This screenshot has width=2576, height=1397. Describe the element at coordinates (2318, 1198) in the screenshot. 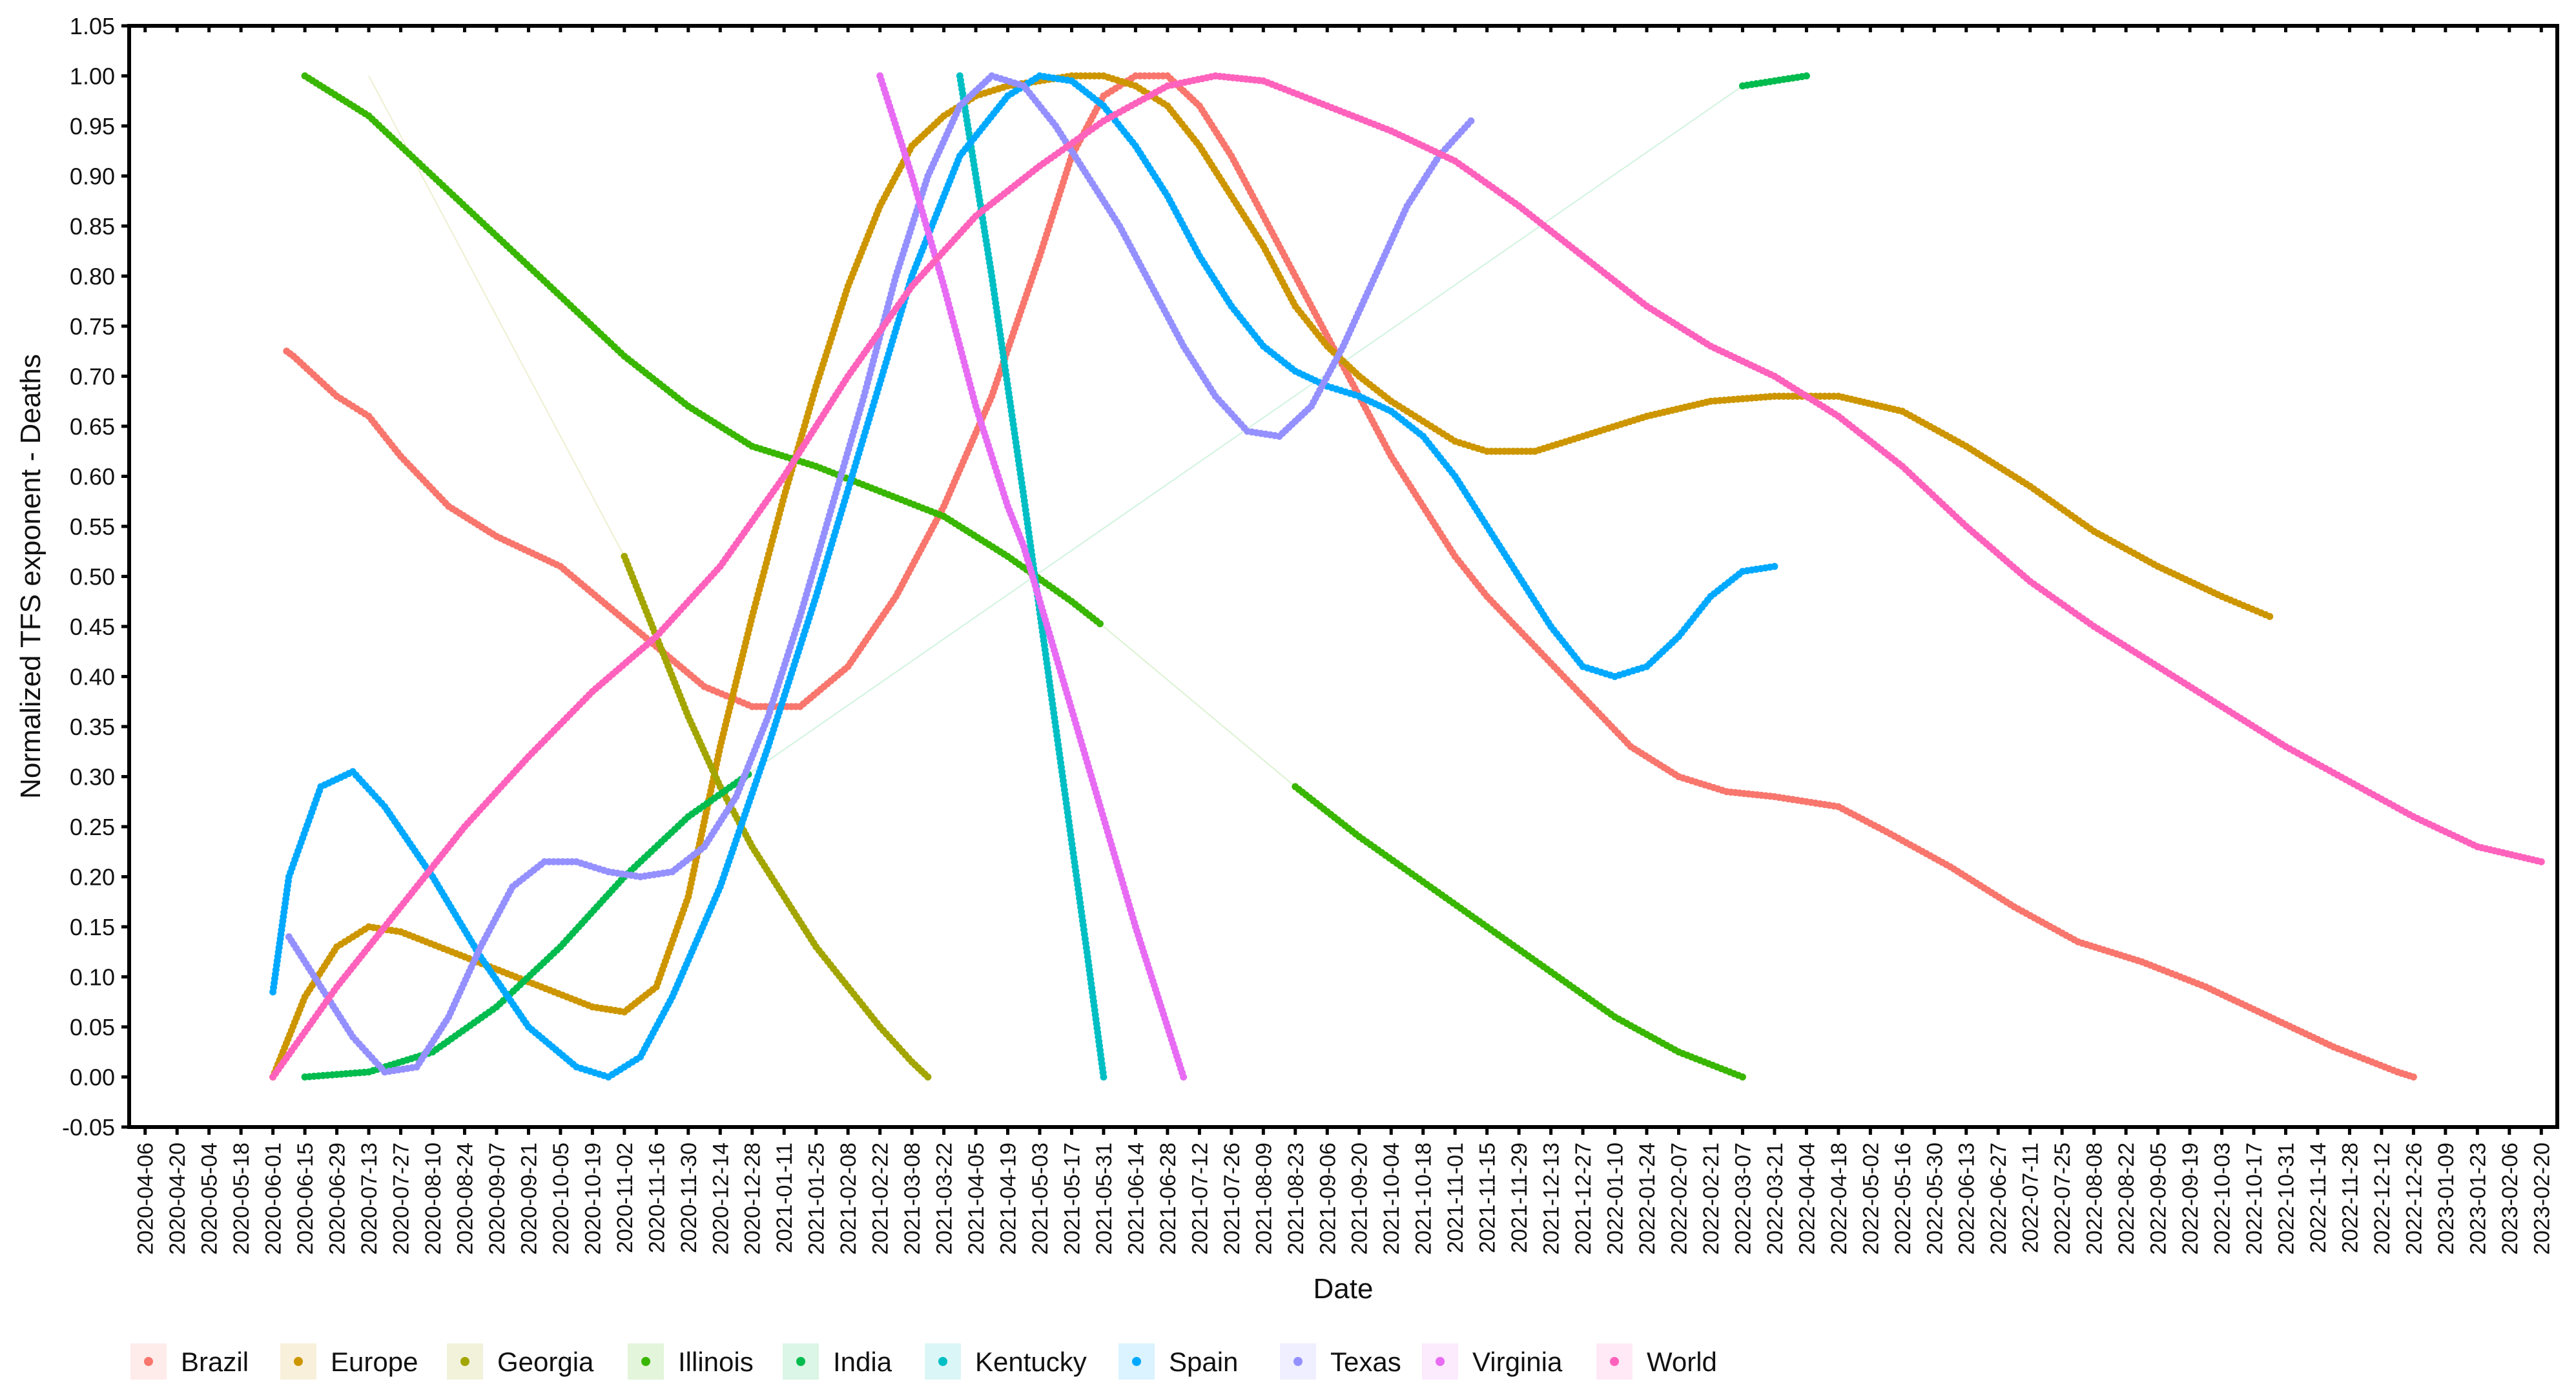

I see `x-tick-label: 2022-11-14` at that location.